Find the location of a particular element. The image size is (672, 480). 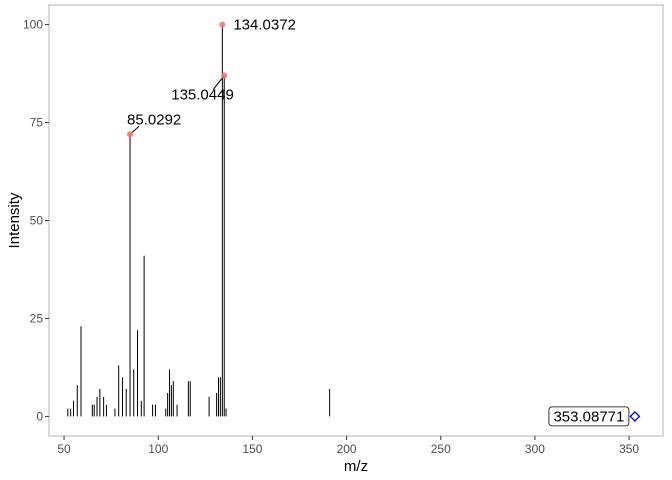

x-axis: 50 100 150 200 250 300 350 is located at coordinates (348, 446).